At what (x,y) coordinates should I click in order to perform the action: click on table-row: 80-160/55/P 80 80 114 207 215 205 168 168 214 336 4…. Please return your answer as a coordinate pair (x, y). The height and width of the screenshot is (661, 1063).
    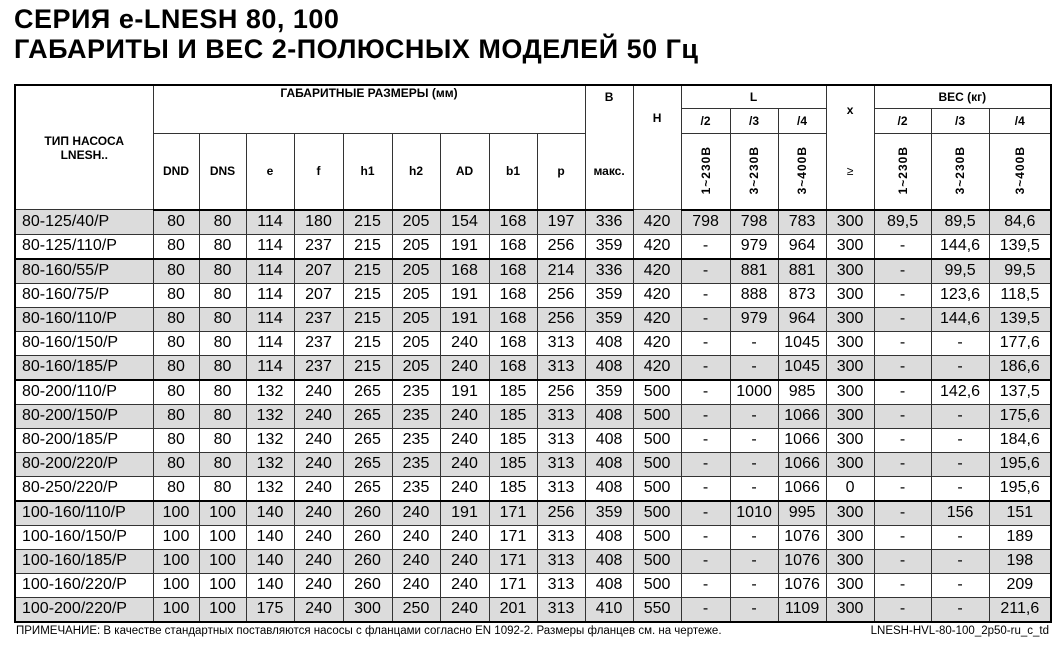
    Looking at the image, I should click on (533, 270).